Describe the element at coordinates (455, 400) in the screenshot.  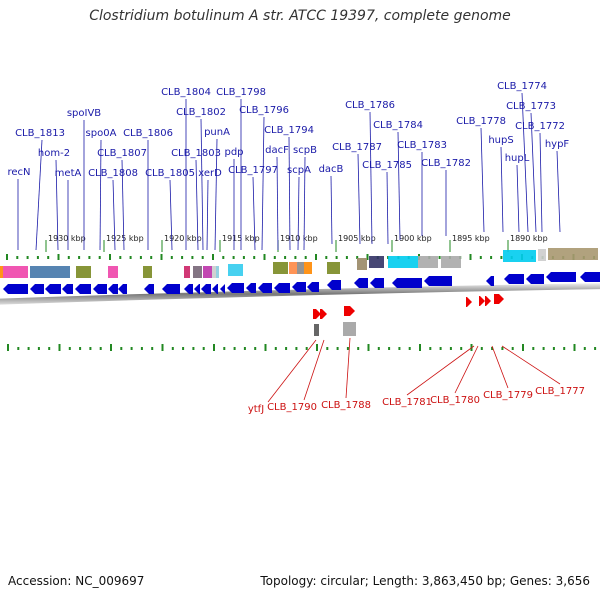
I see `gene-label-clb_1780: CLB_1780` at that location.